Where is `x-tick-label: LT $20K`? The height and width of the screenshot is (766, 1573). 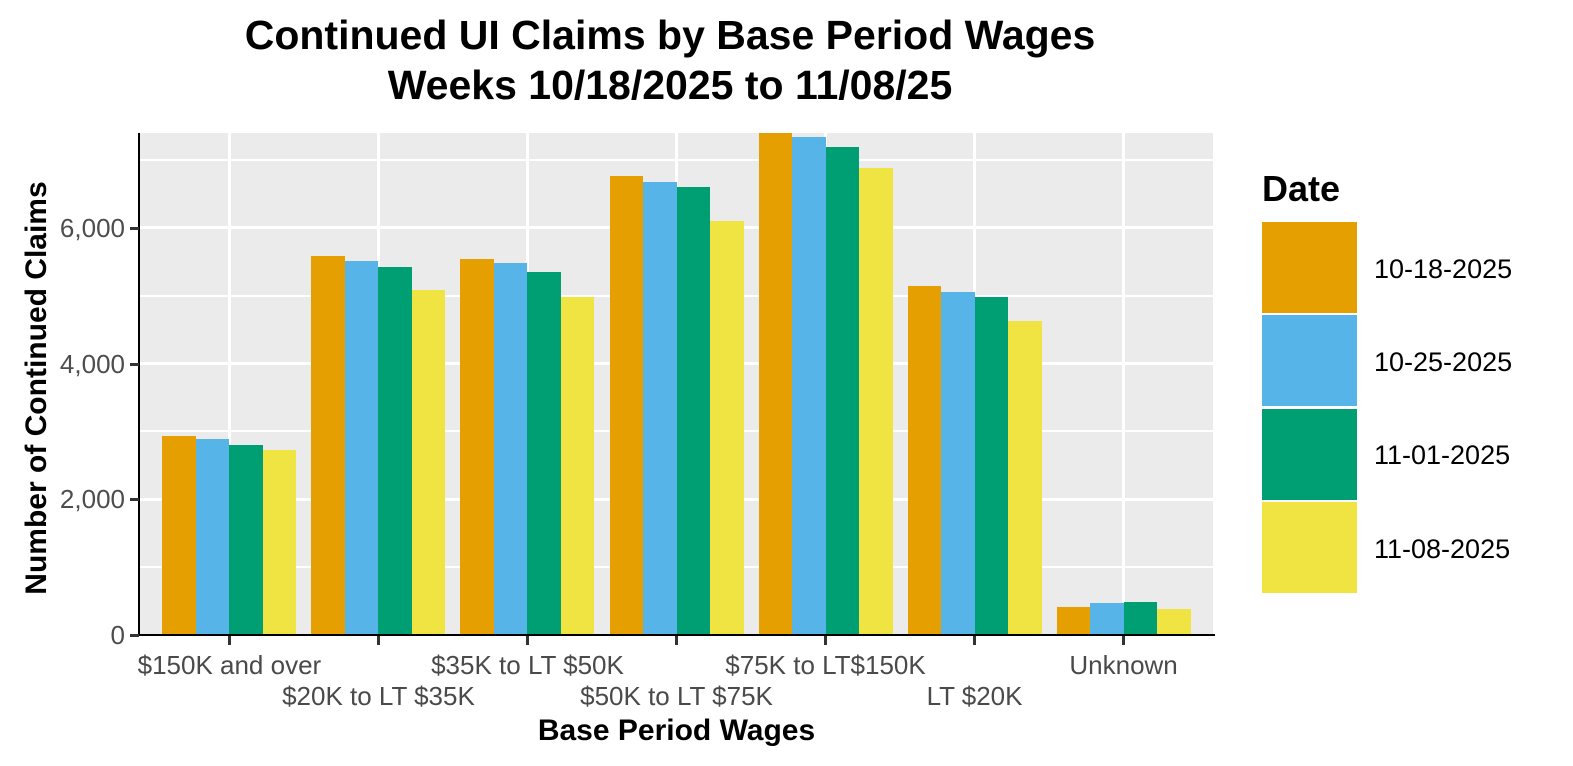
x-tick-label: LT $20K is located at coordinates (974, 696).